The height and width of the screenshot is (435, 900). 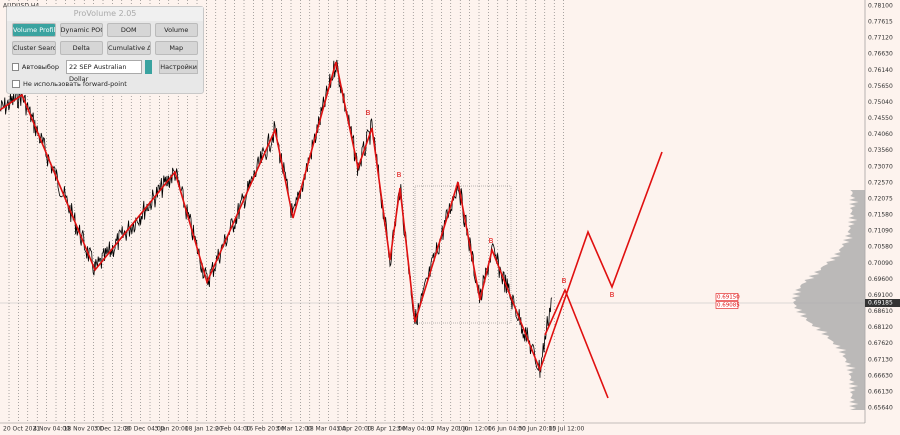 I want to click on price-label: 0.77615, so click(x=880, y=22).